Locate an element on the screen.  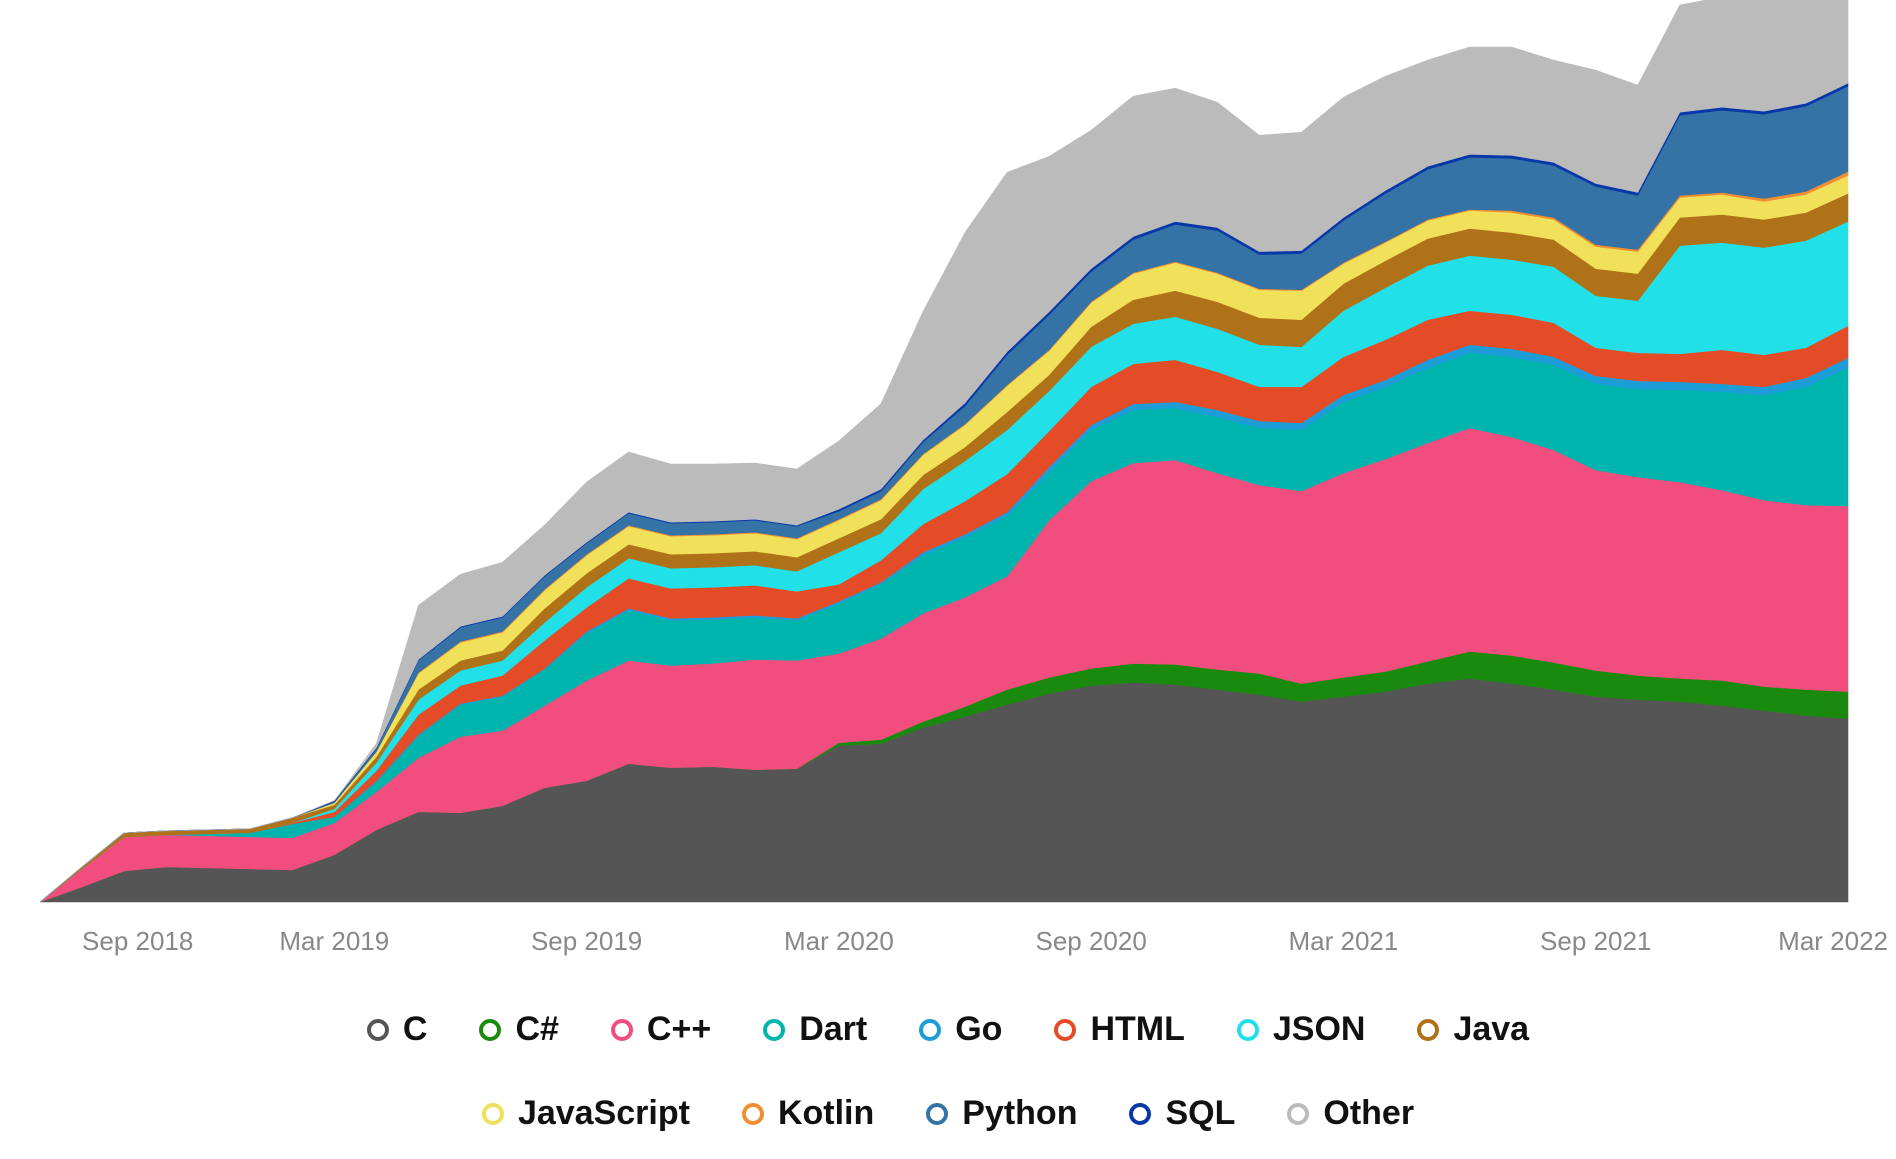
x-tick-label: Sep 2021 is located at coordinates (1595, 941).